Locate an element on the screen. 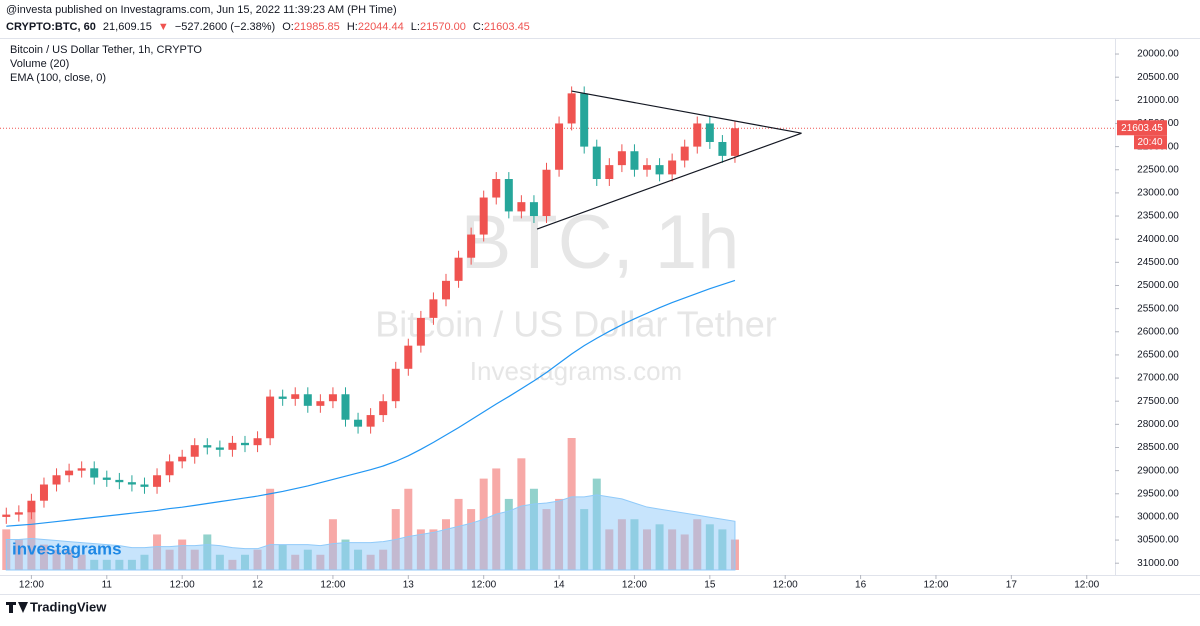 This screenshot has width=1200, height=626. y-tick-label: 22500.00 is located at coordinates (1158, 169).